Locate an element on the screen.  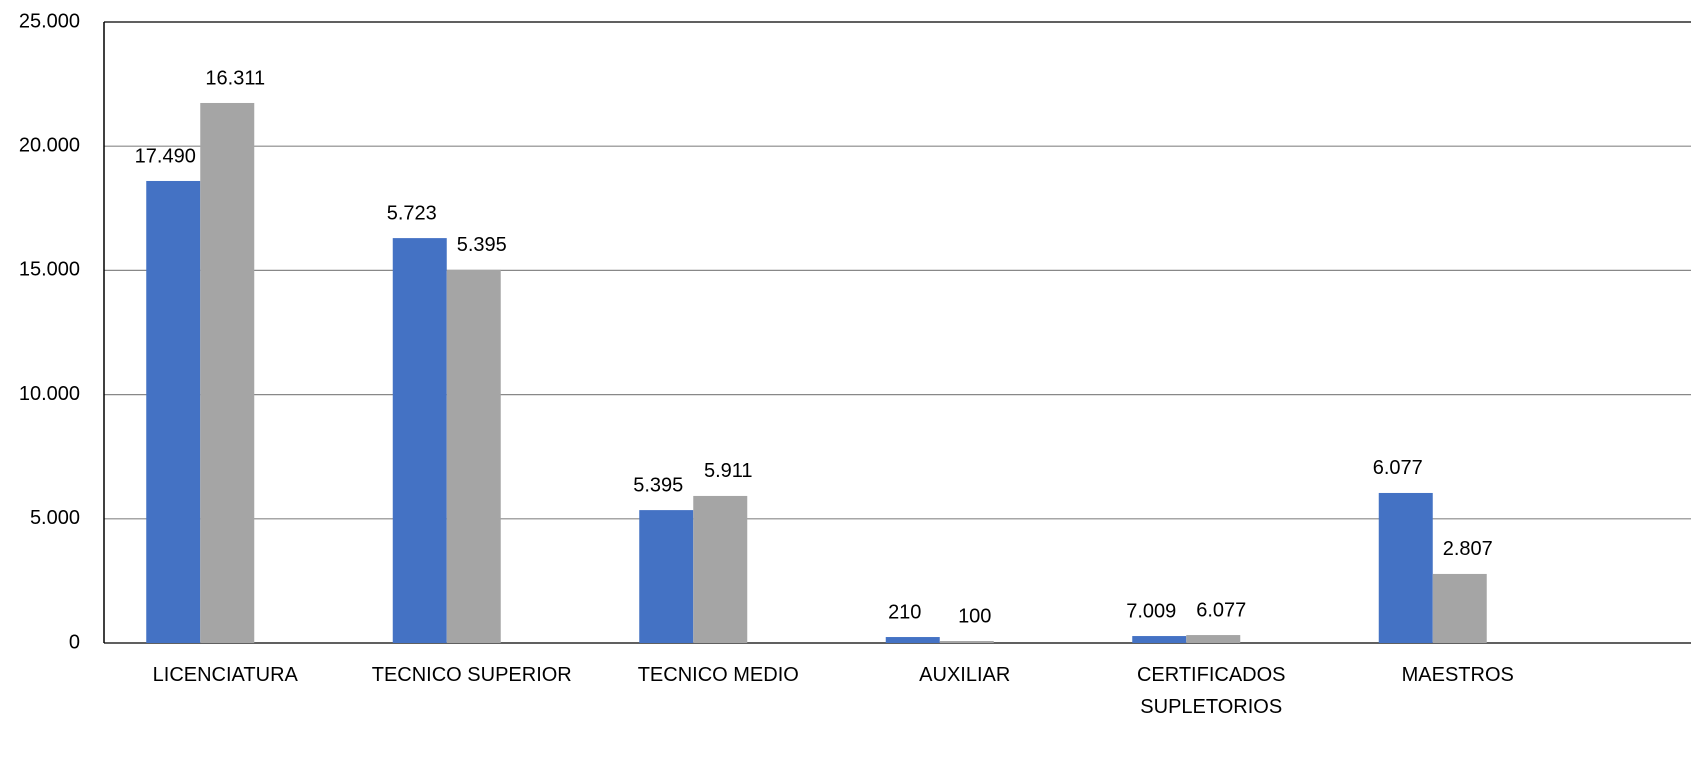
data-label: 5.911 is located at coordinates (728, 471).